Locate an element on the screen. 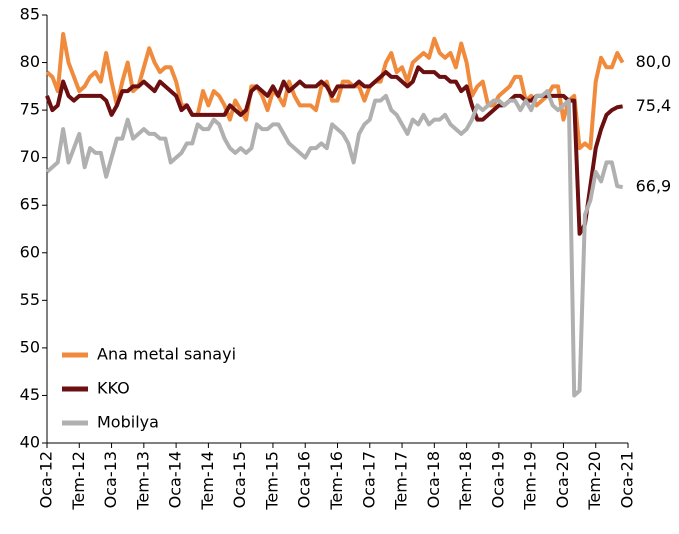 The image size is (679, 534). y-tick-label: 60 is located at coordinates (30, 251).